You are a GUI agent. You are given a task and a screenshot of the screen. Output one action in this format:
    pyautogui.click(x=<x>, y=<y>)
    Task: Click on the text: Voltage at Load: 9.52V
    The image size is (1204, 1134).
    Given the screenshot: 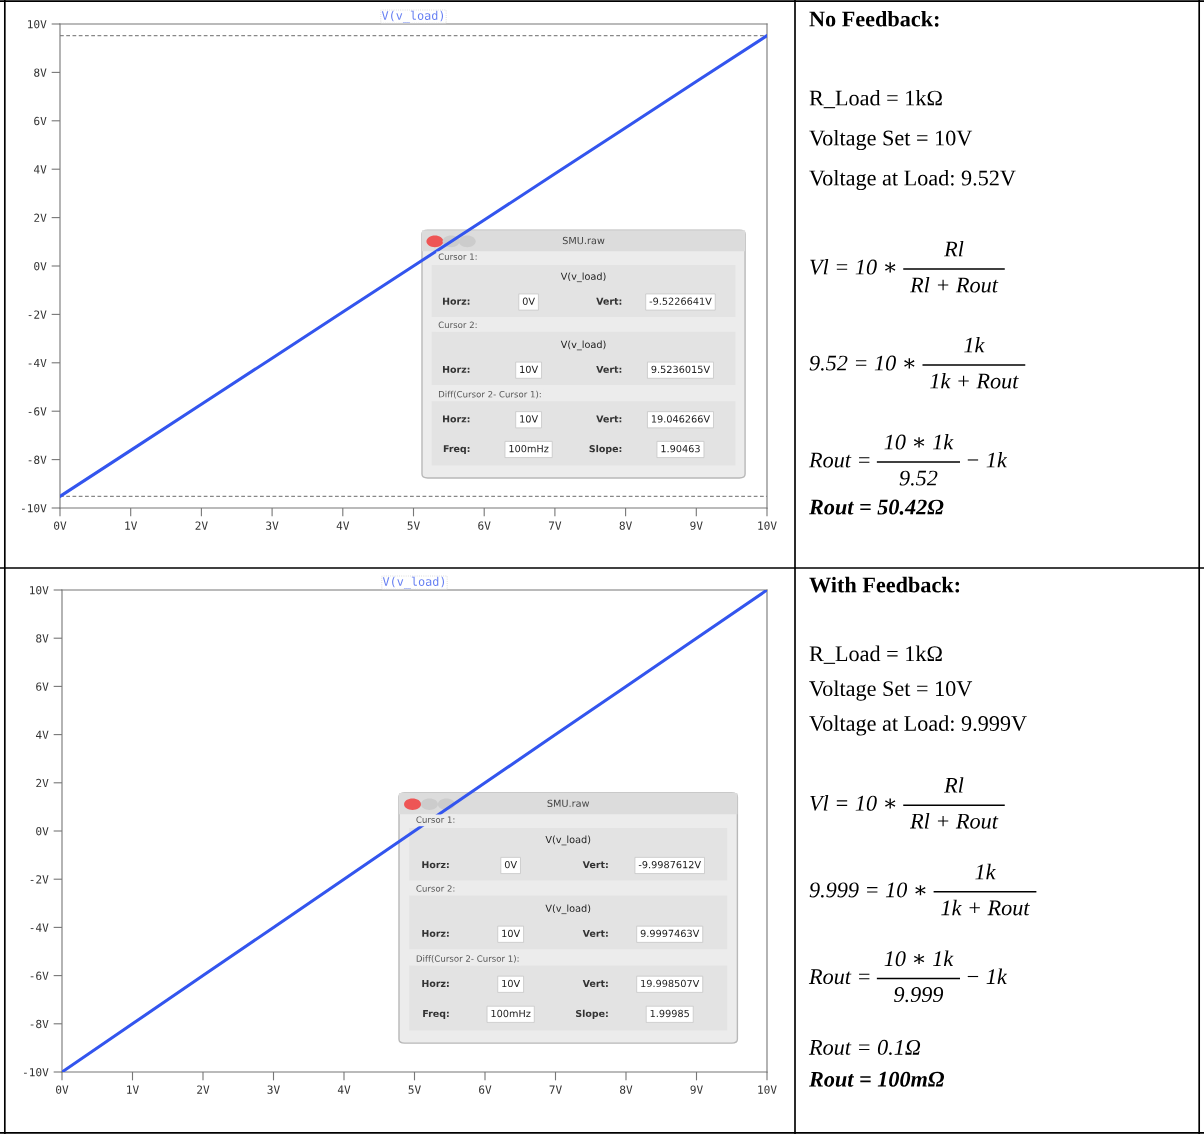 What is the action you would take?
    pyautogui.click(x=912, y=180)
    